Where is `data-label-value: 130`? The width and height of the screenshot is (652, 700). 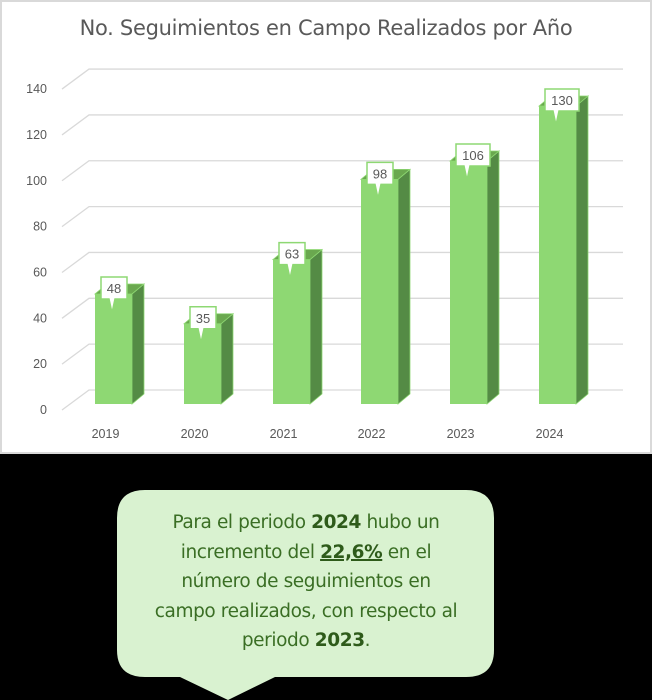 data-label-value: 130 is located at coordinates (562, 100).